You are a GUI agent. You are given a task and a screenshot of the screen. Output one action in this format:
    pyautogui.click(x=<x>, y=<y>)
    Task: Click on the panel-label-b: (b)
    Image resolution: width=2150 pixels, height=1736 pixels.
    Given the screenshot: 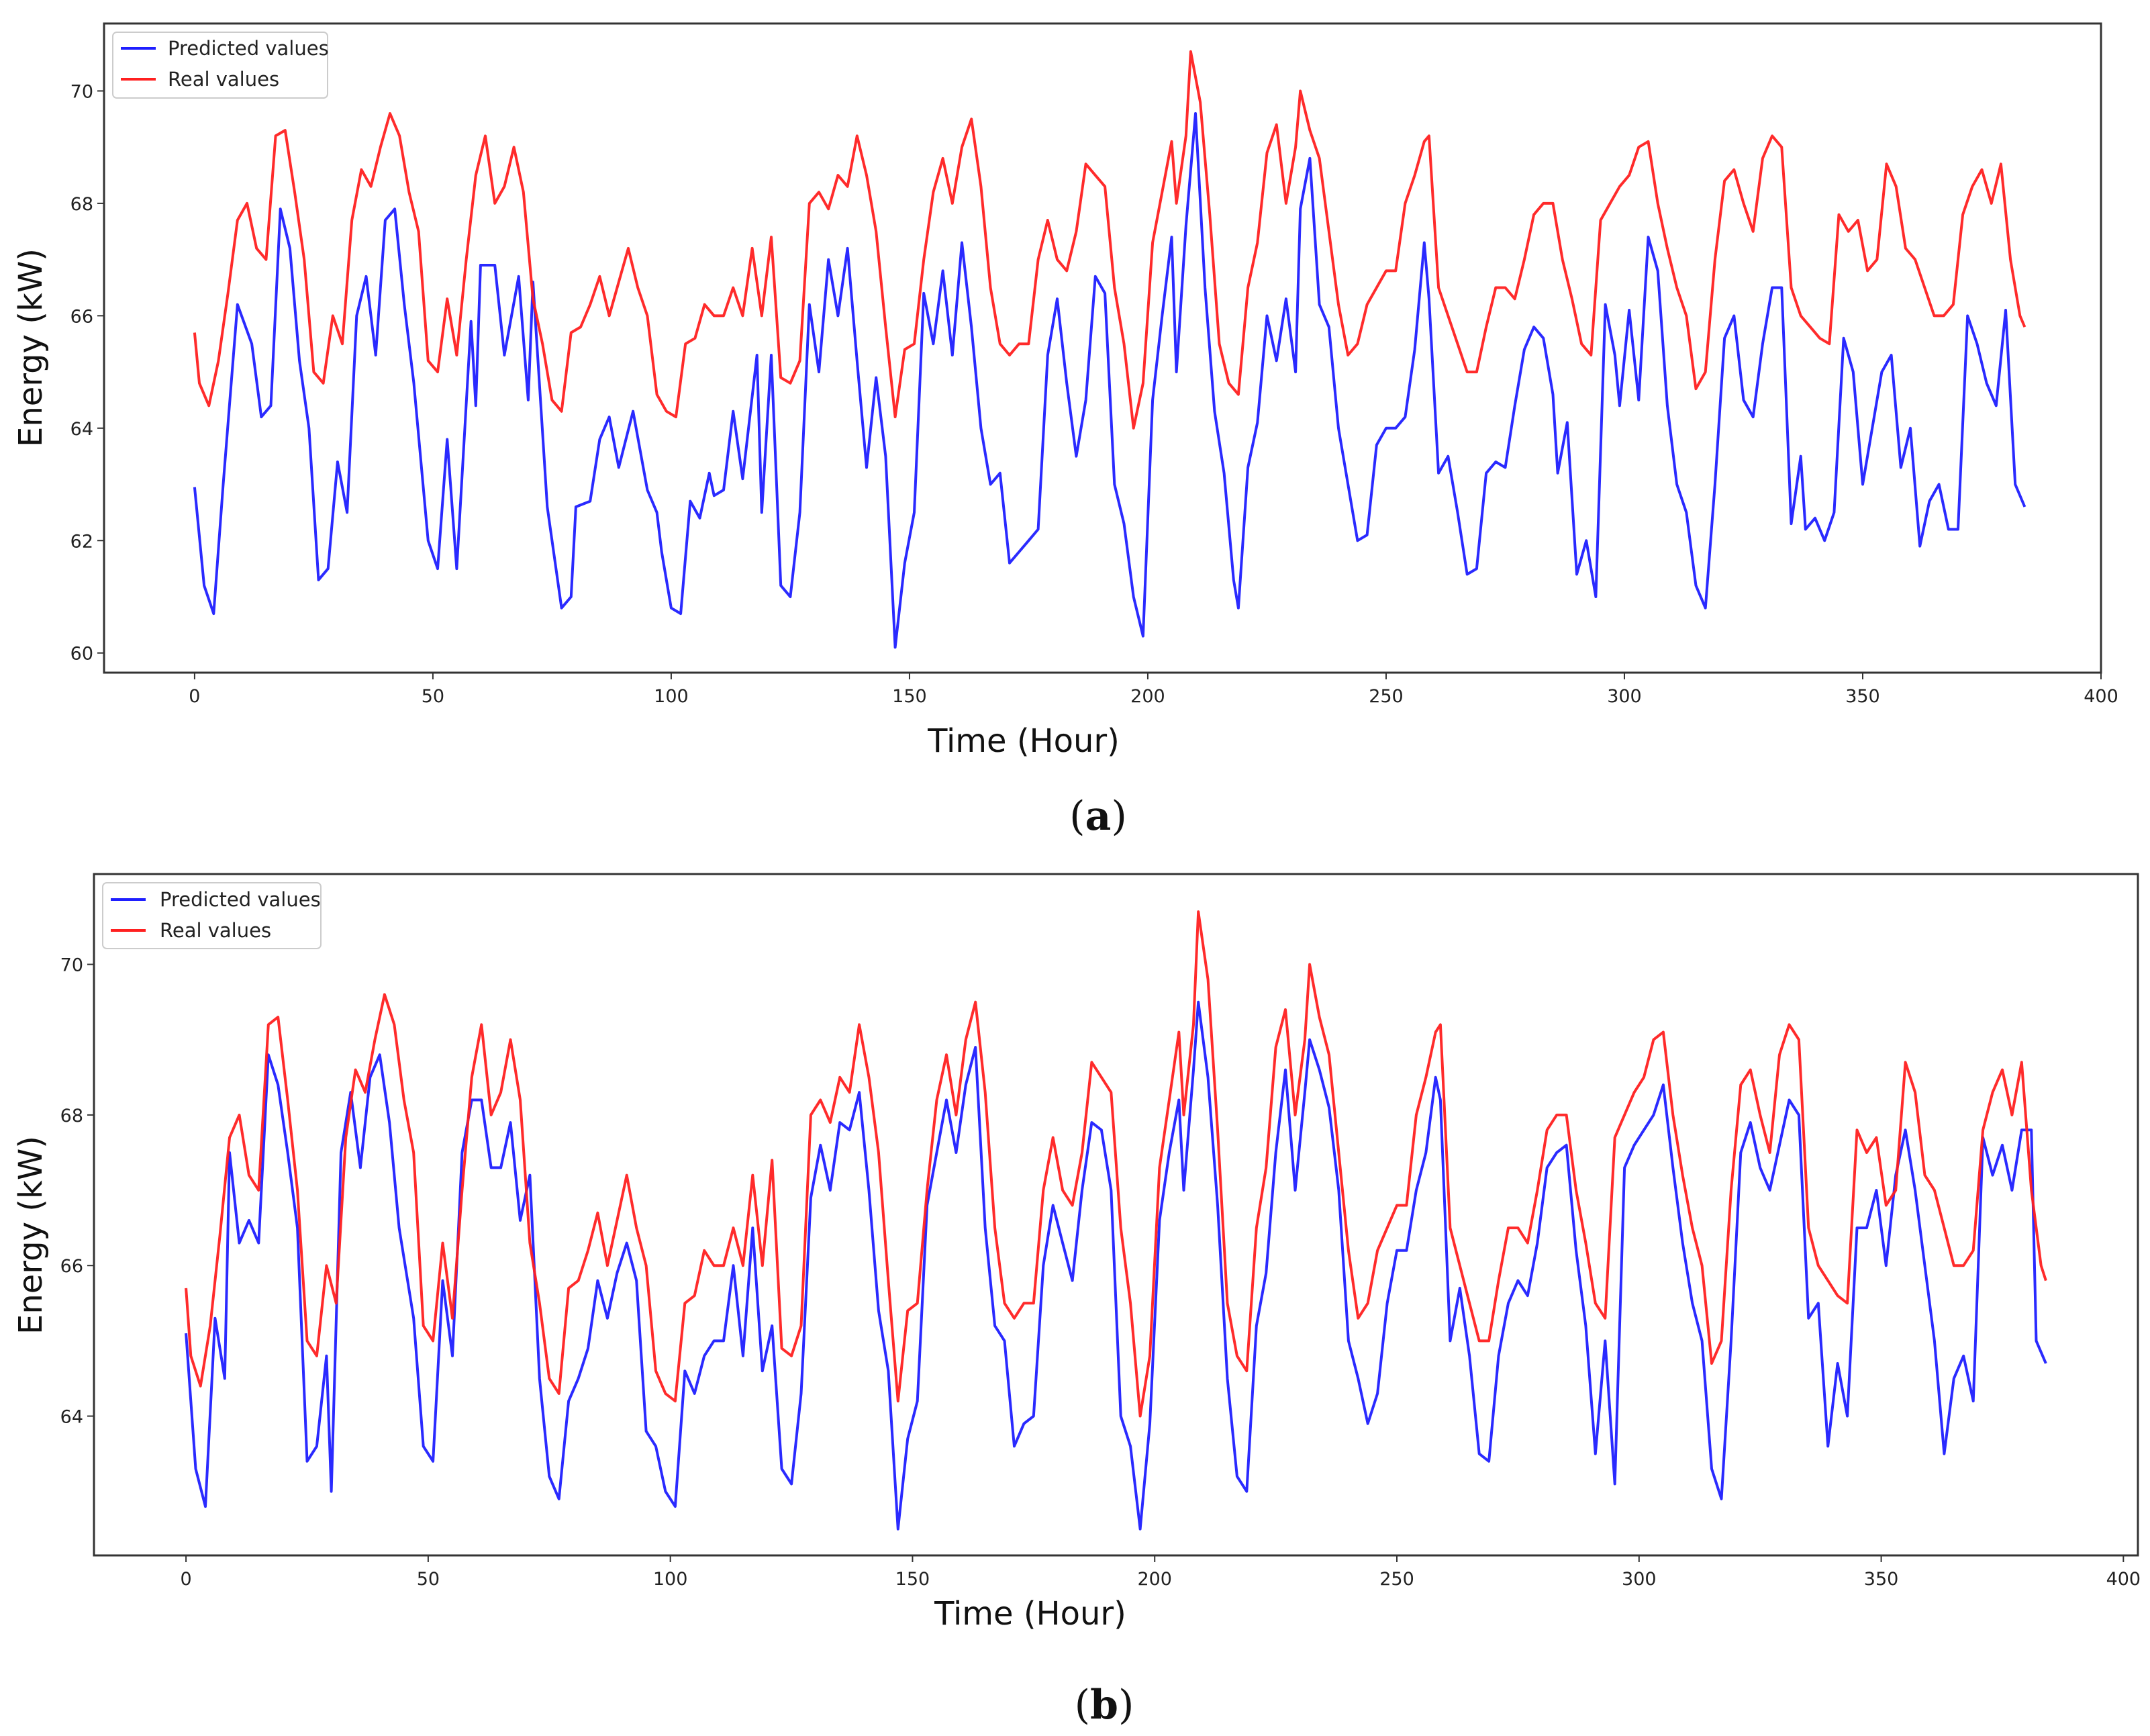 What is the action you would take?
    pyautogui.click(x=1104, y=1705)
    